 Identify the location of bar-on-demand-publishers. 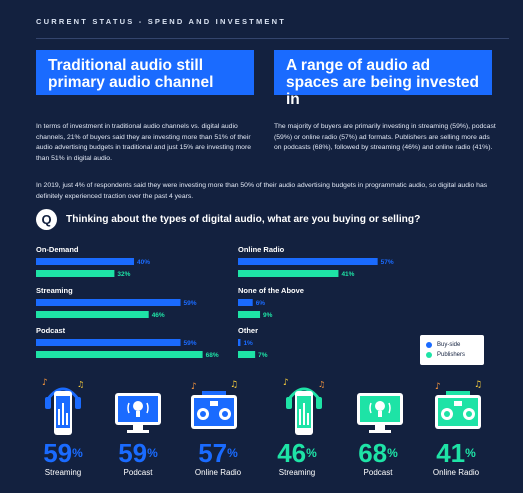
(75, 273).